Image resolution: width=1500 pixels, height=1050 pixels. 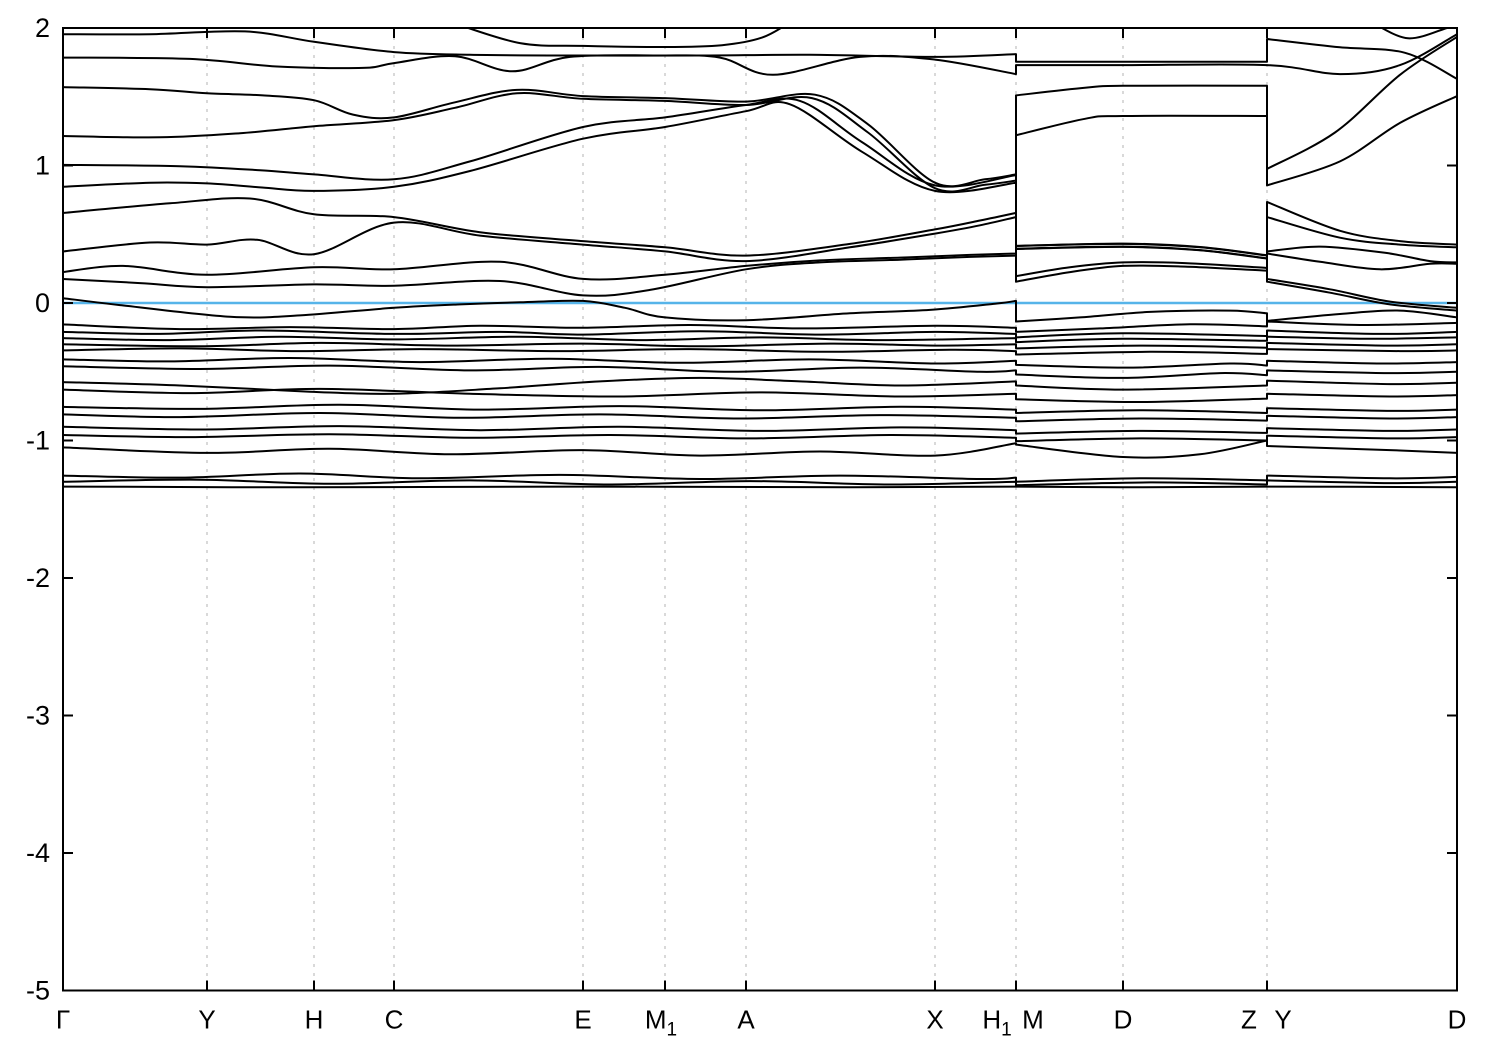 What do you see at coordinates (38, 716) in the screenshot?
I see `y-axis-tick-label: -3` at bounding box center [38, 716].